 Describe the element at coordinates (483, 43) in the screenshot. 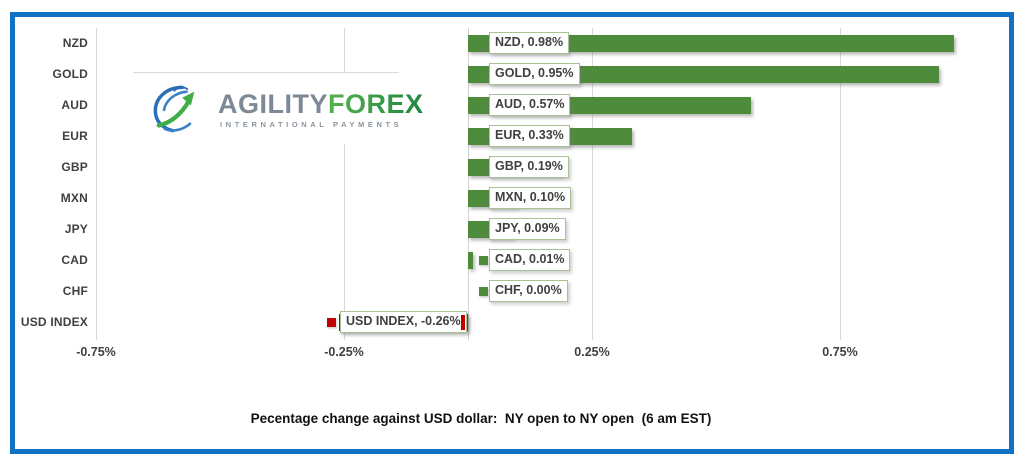

I see `legend-key-nzd` at that location.